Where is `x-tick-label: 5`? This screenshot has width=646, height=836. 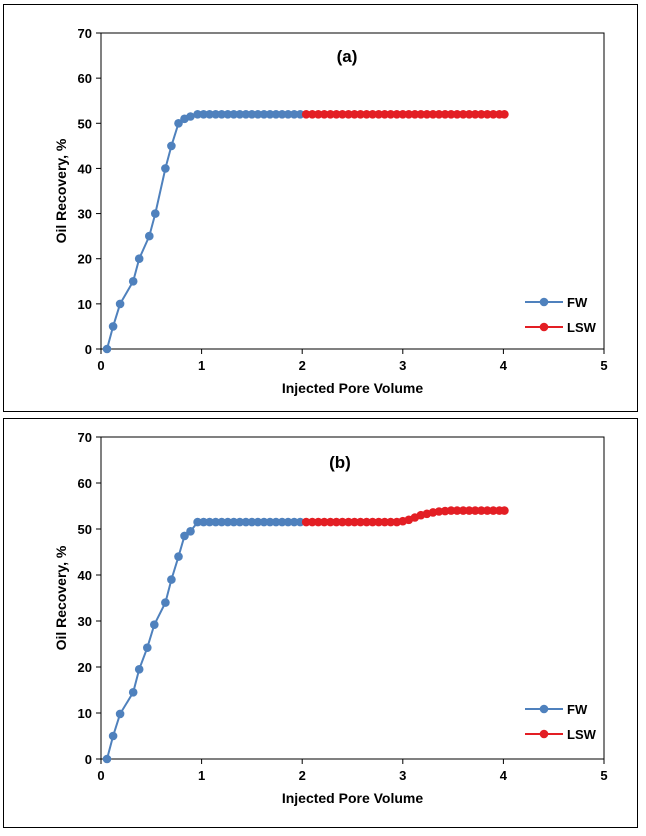
x-tick-label: 5 is located at coordinates (603, 775).